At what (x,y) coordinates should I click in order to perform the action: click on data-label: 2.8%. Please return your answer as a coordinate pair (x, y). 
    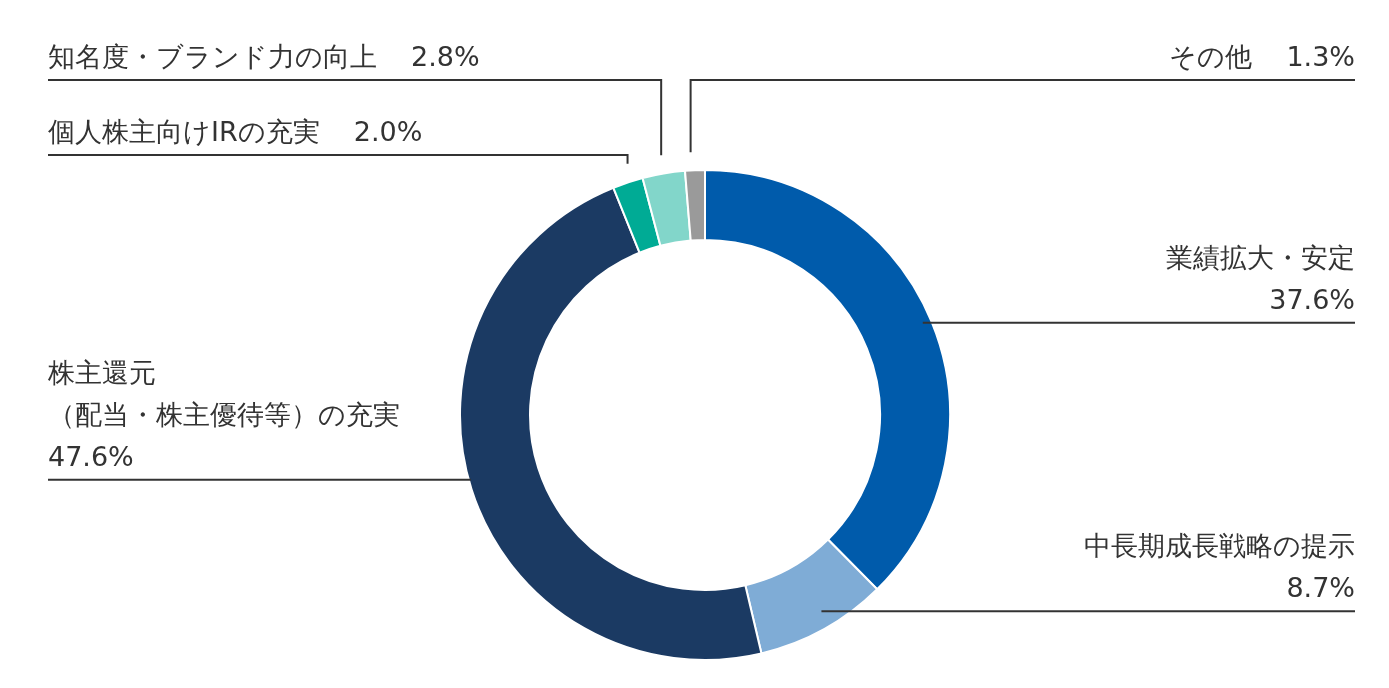
    Looking at the image, I should click on (445, 56).